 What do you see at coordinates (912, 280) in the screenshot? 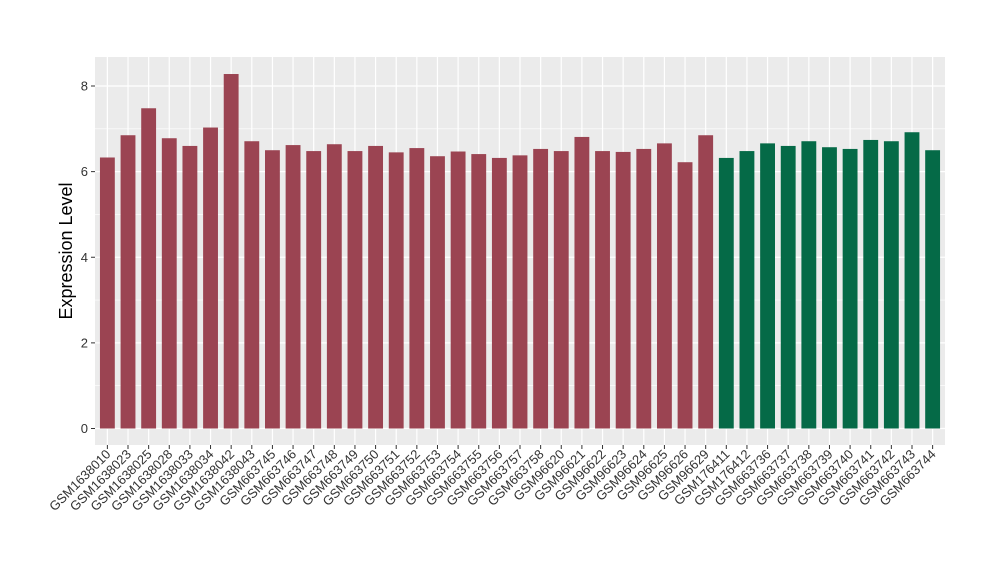
I see `bar-GSM663743` at bounding box center [912, 280].